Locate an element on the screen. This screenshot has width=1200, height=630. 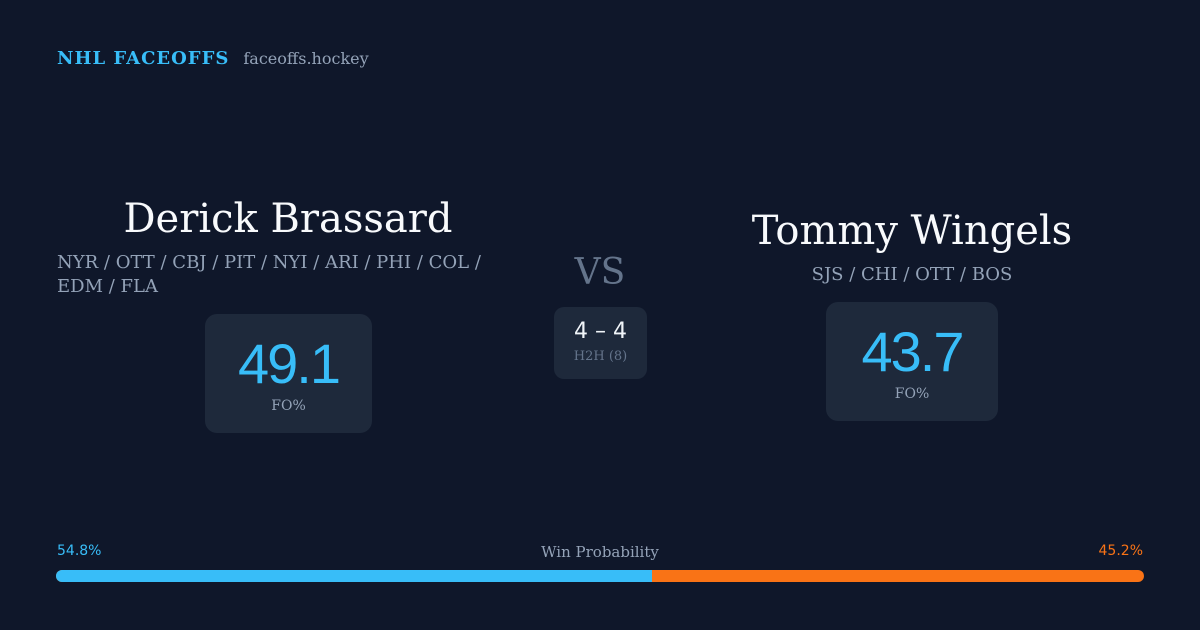
player-right: Tommy Wingels SJS / CHI / OTT / BOS is located at coordinates (912, 246).